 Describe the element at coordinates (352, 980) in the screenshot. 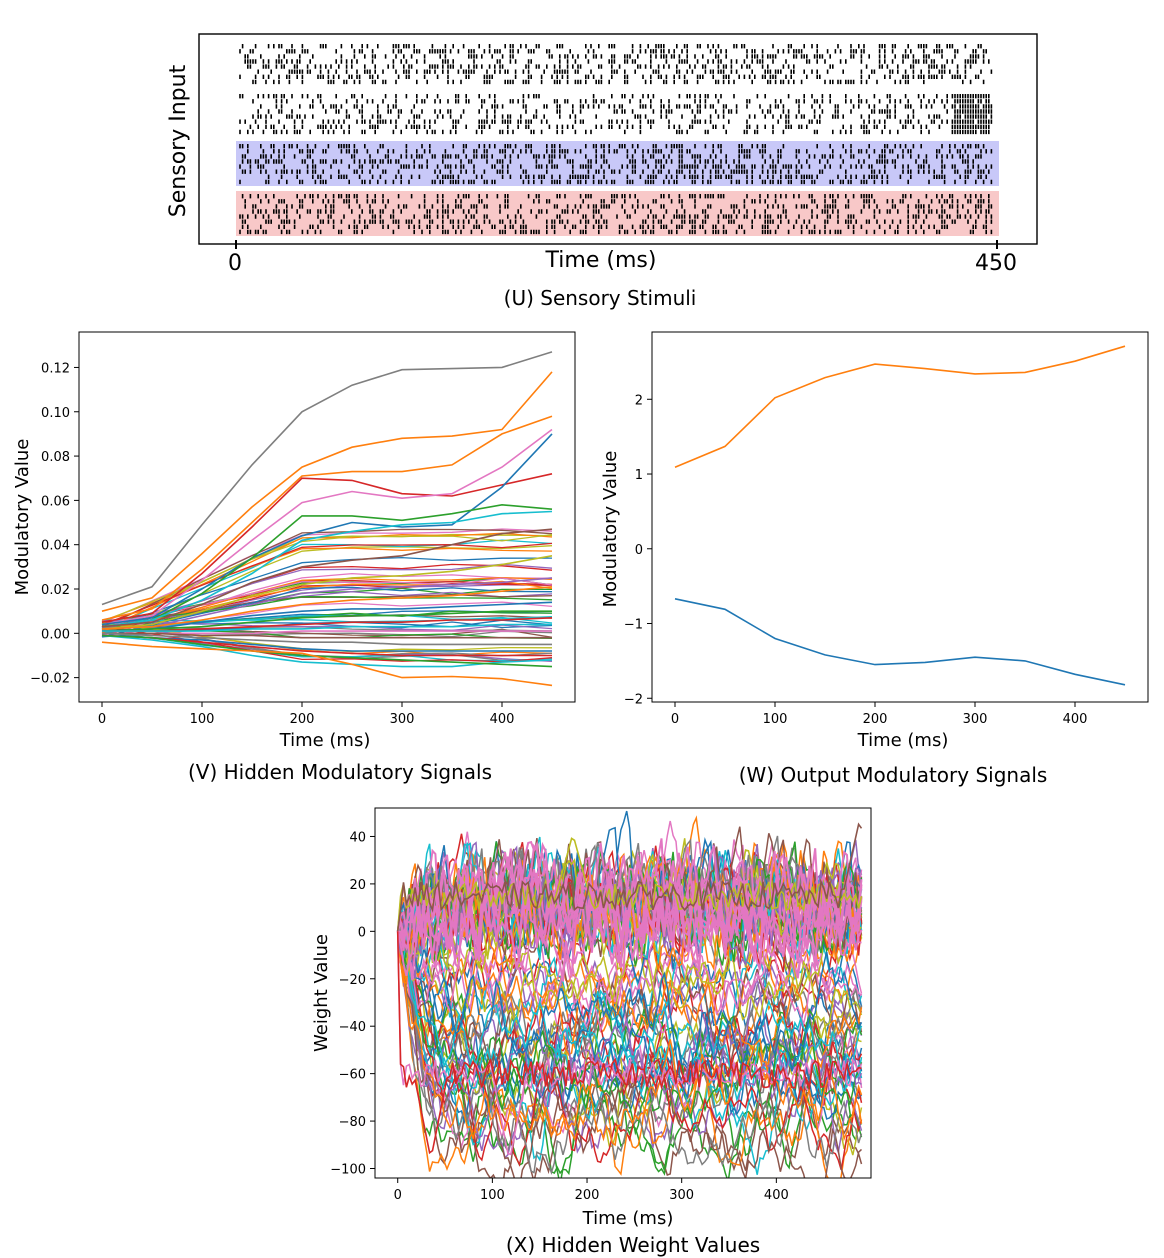

I see `x-ytick-label: −20` at that location.